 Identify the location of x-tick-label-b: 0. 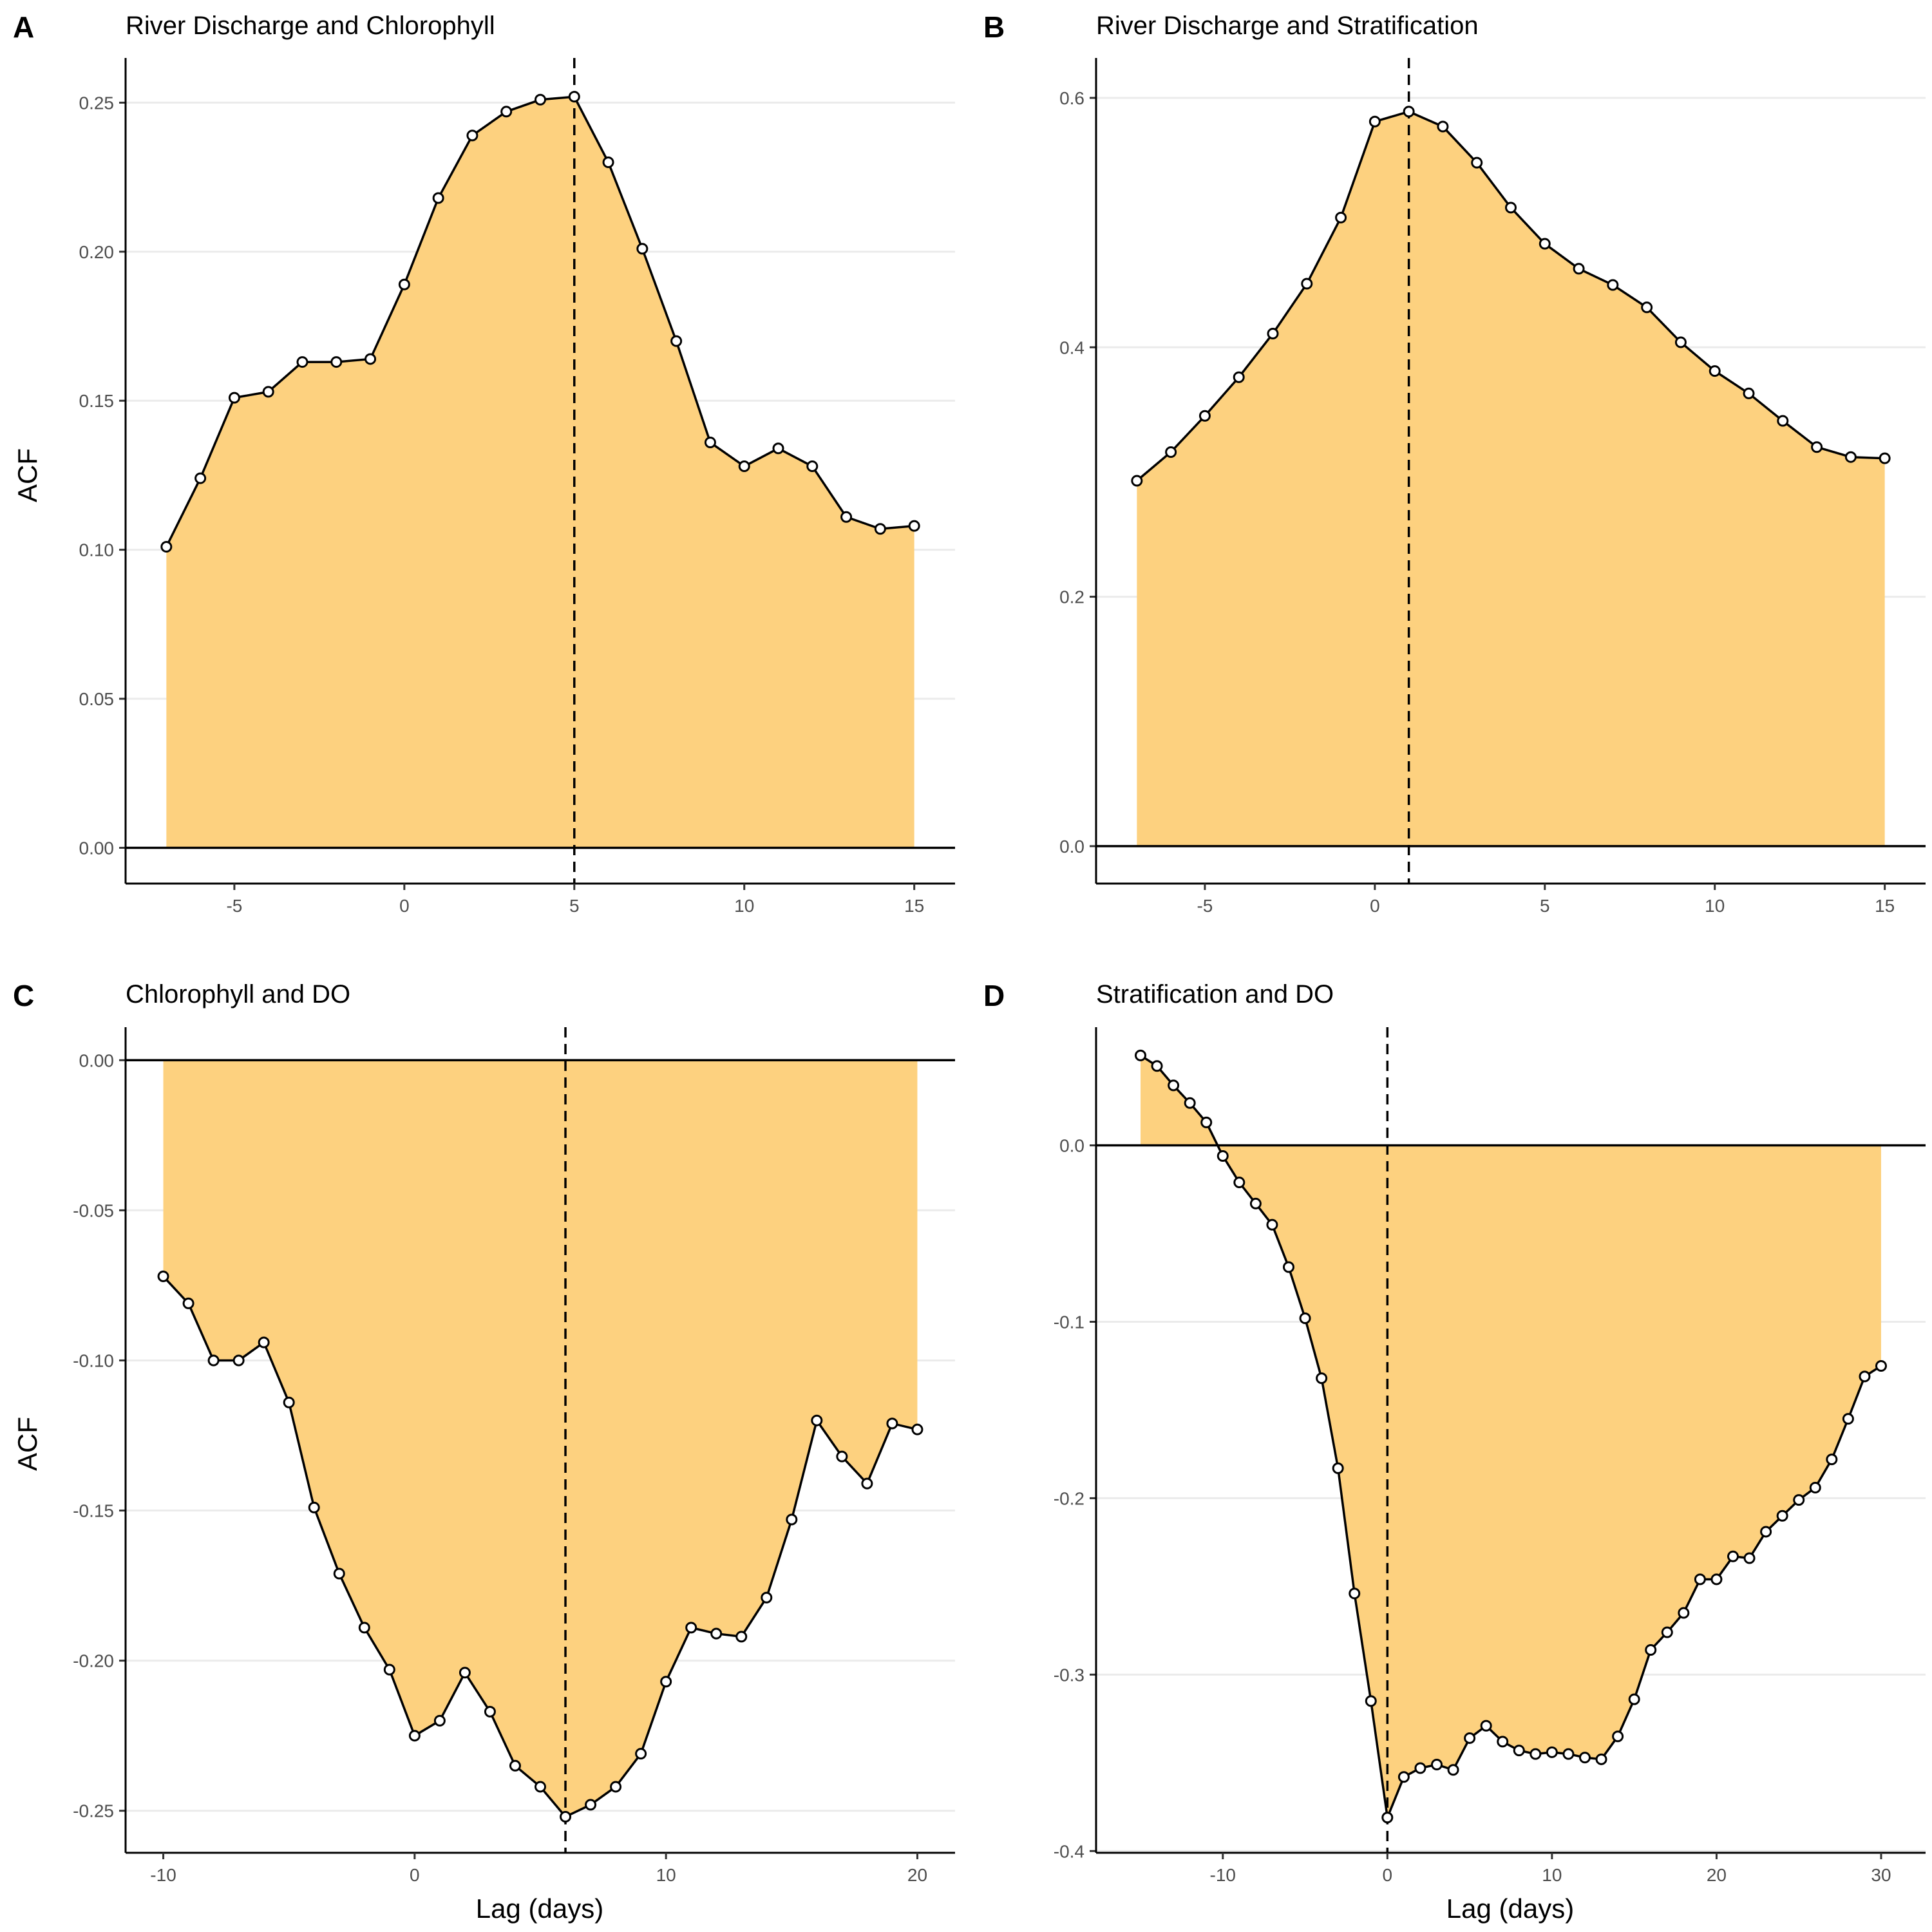
(1375, 906).